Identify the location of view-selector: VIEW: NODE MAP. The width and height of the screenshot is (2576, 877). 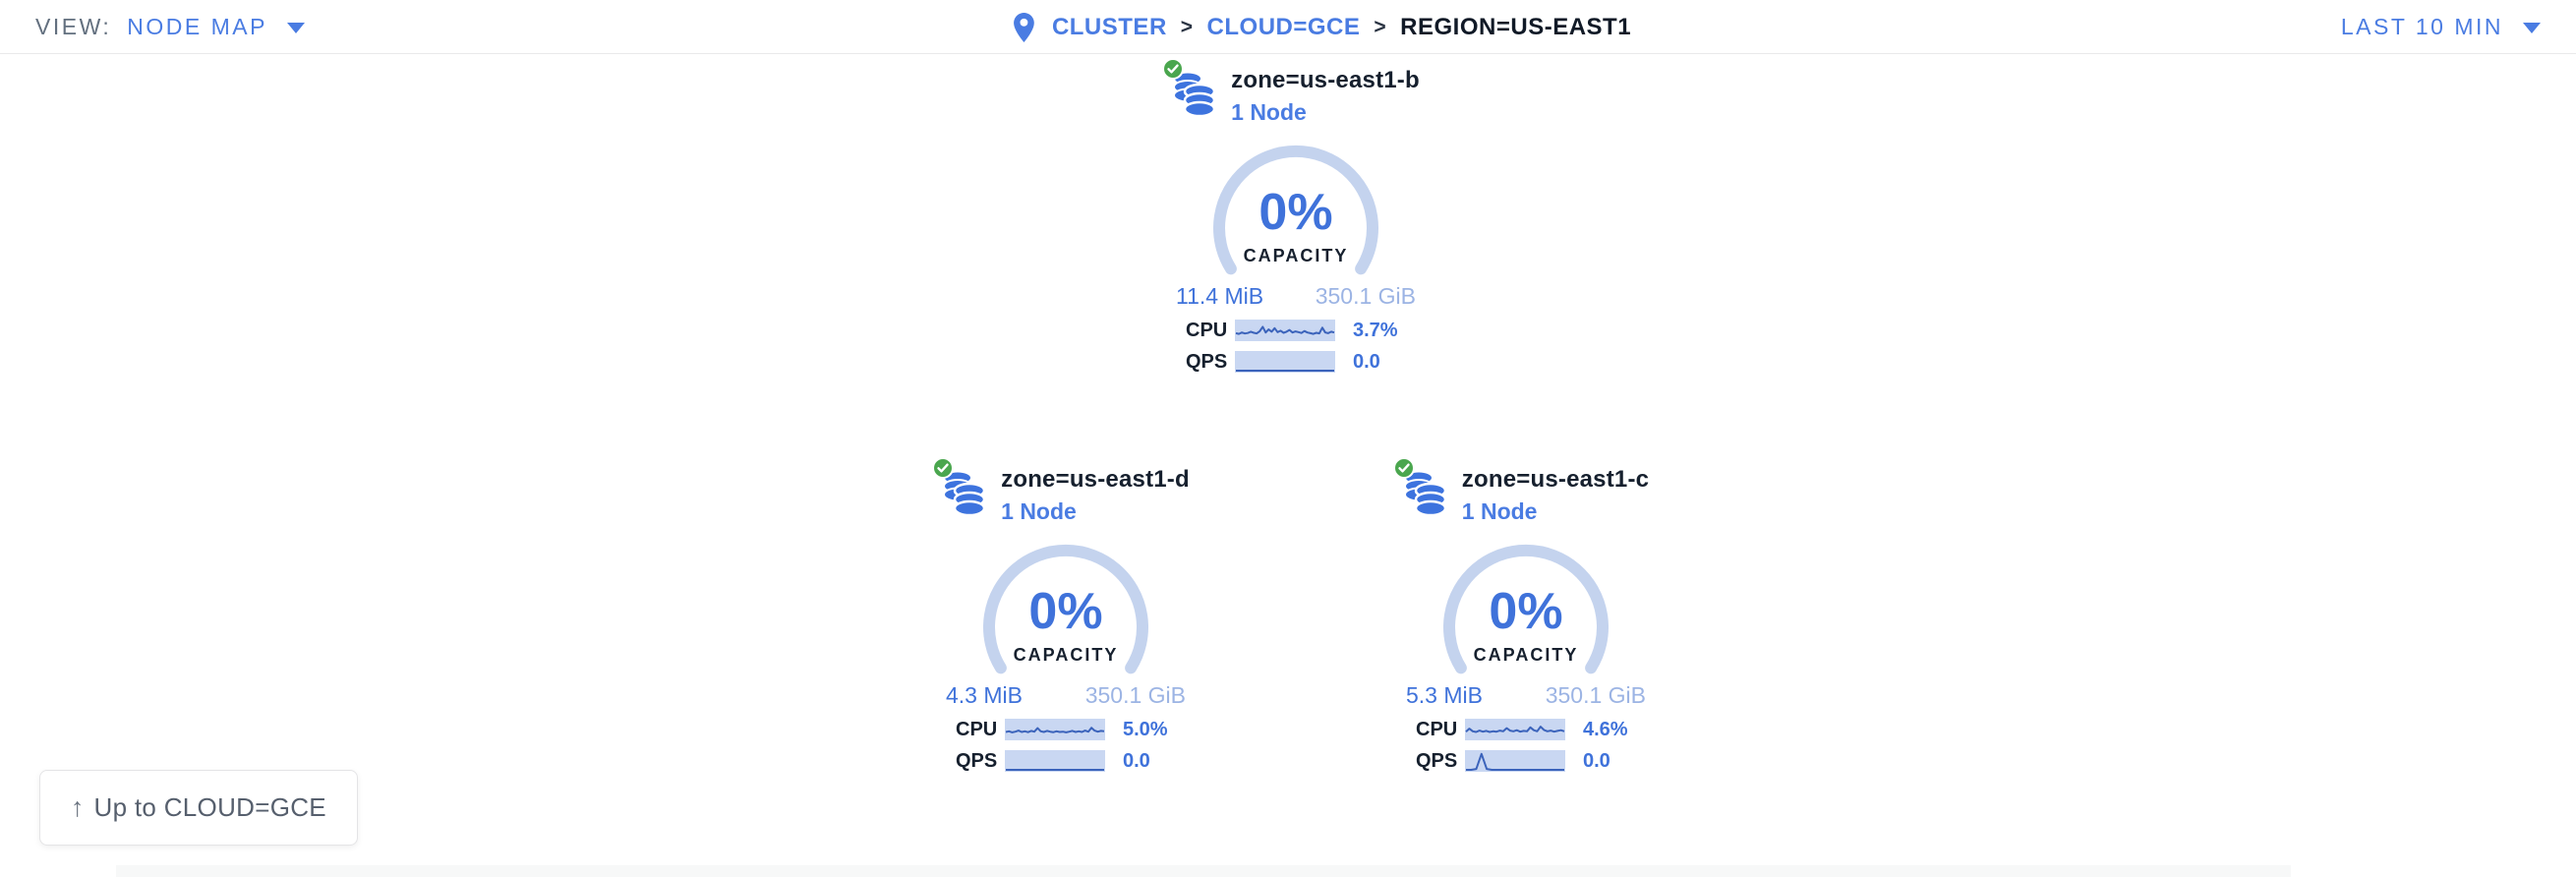
(170, 27).